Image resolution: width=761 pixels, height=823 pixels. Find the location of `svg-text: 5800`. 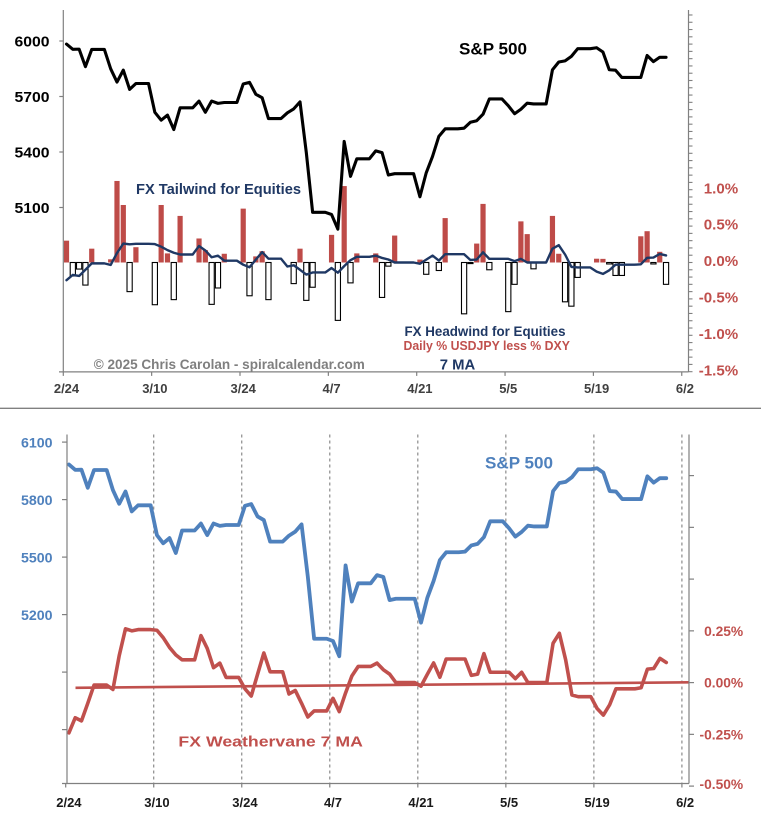

svg-text: 5800 is located at coordinates (37, 501).